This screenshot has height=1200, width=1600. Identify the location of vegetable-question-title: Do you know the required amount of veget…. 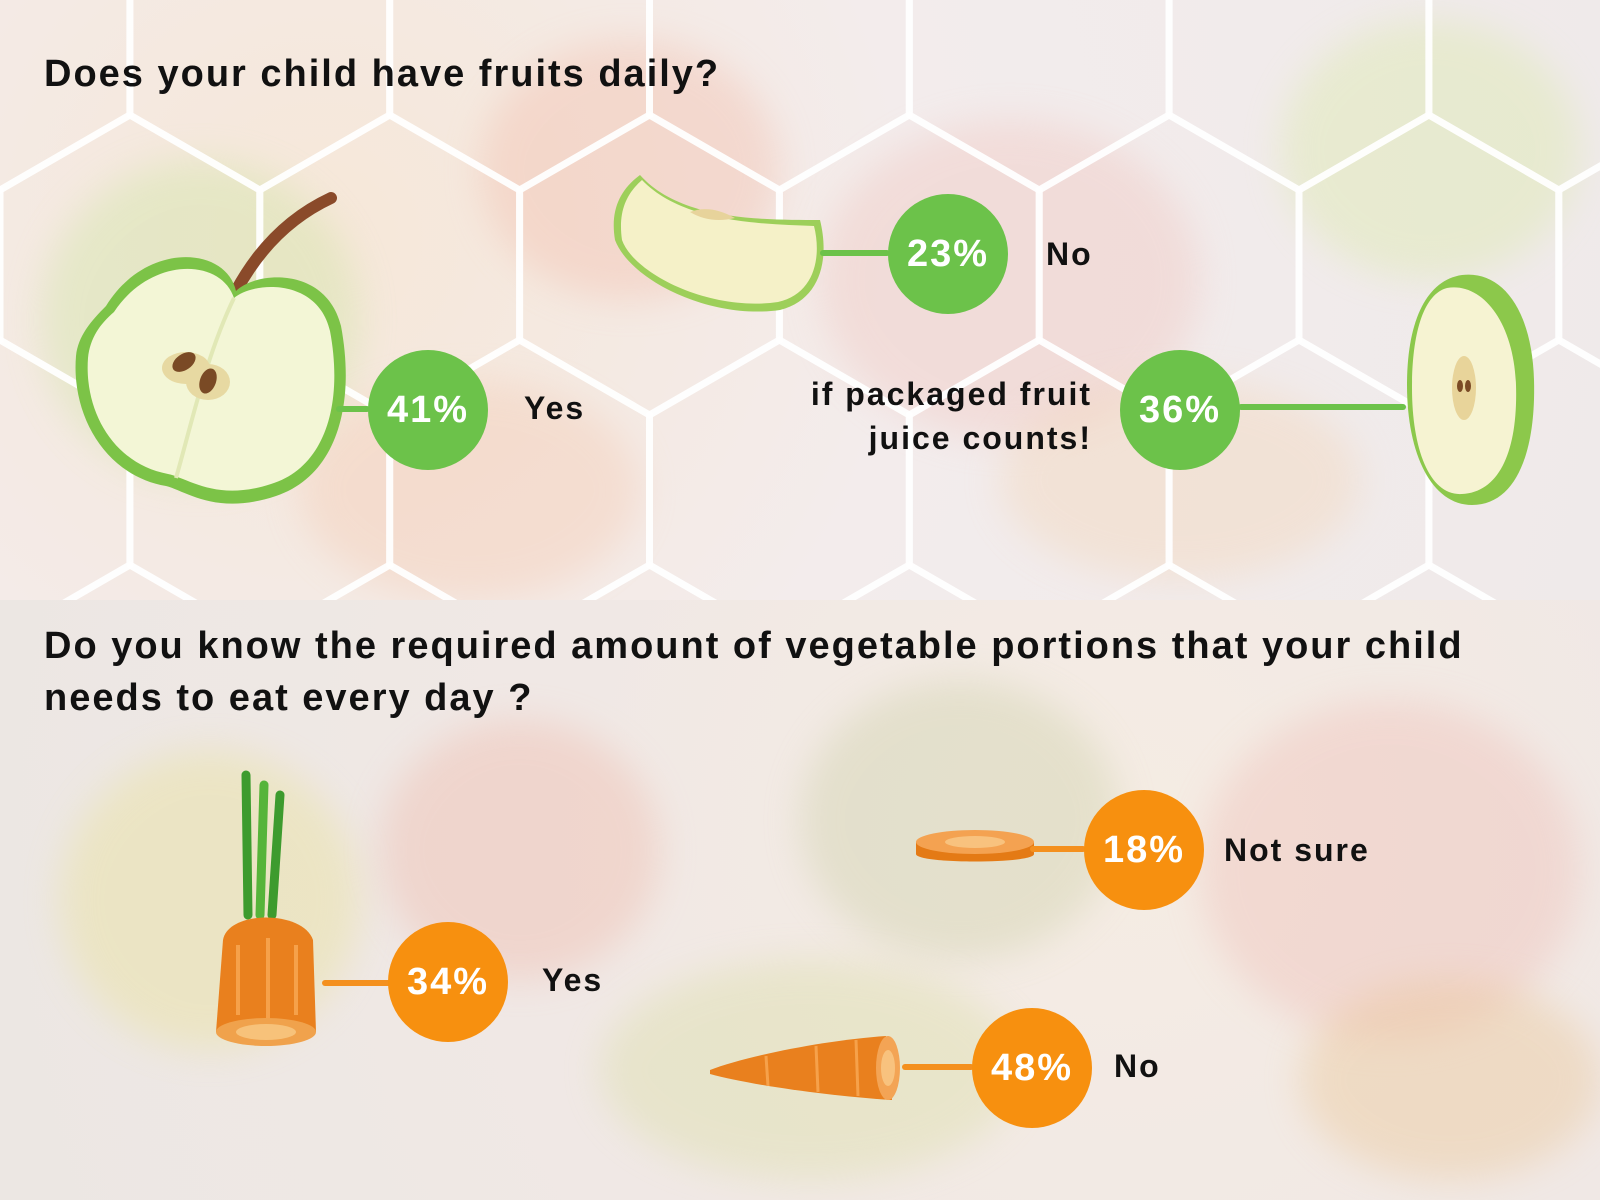
(754, 672).